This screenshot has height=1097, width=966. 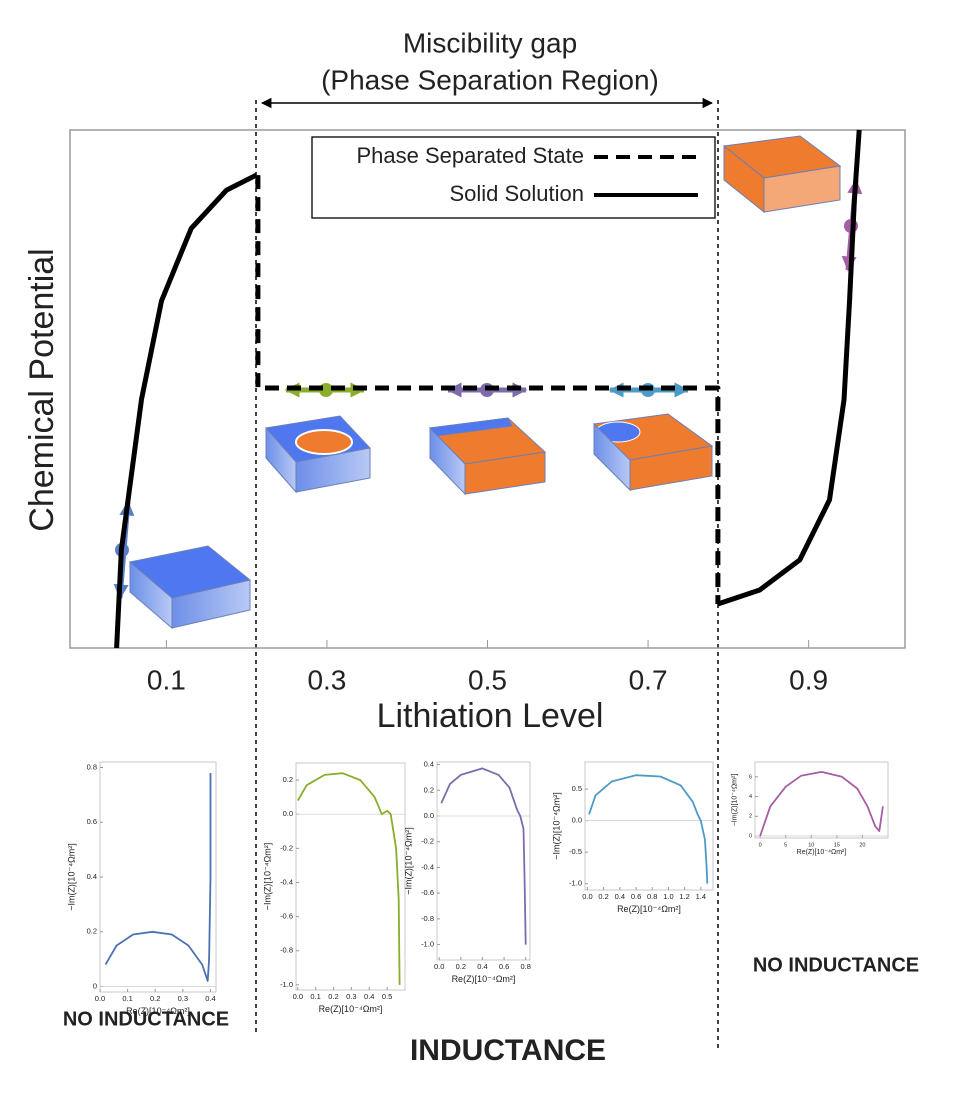 What do you see at coordinates (577, 788) in the screenshot?
I see `y-tick-label: 0.5` at bounding box center [577, 788].